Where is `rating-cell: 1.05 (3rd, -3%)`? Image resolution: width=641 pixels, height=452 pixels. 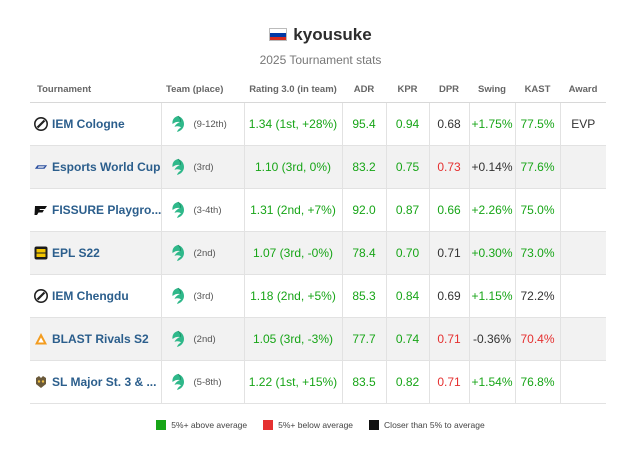 rating-cell: 1.05 (3rd, -3%) is located at coordinates (292, 339).